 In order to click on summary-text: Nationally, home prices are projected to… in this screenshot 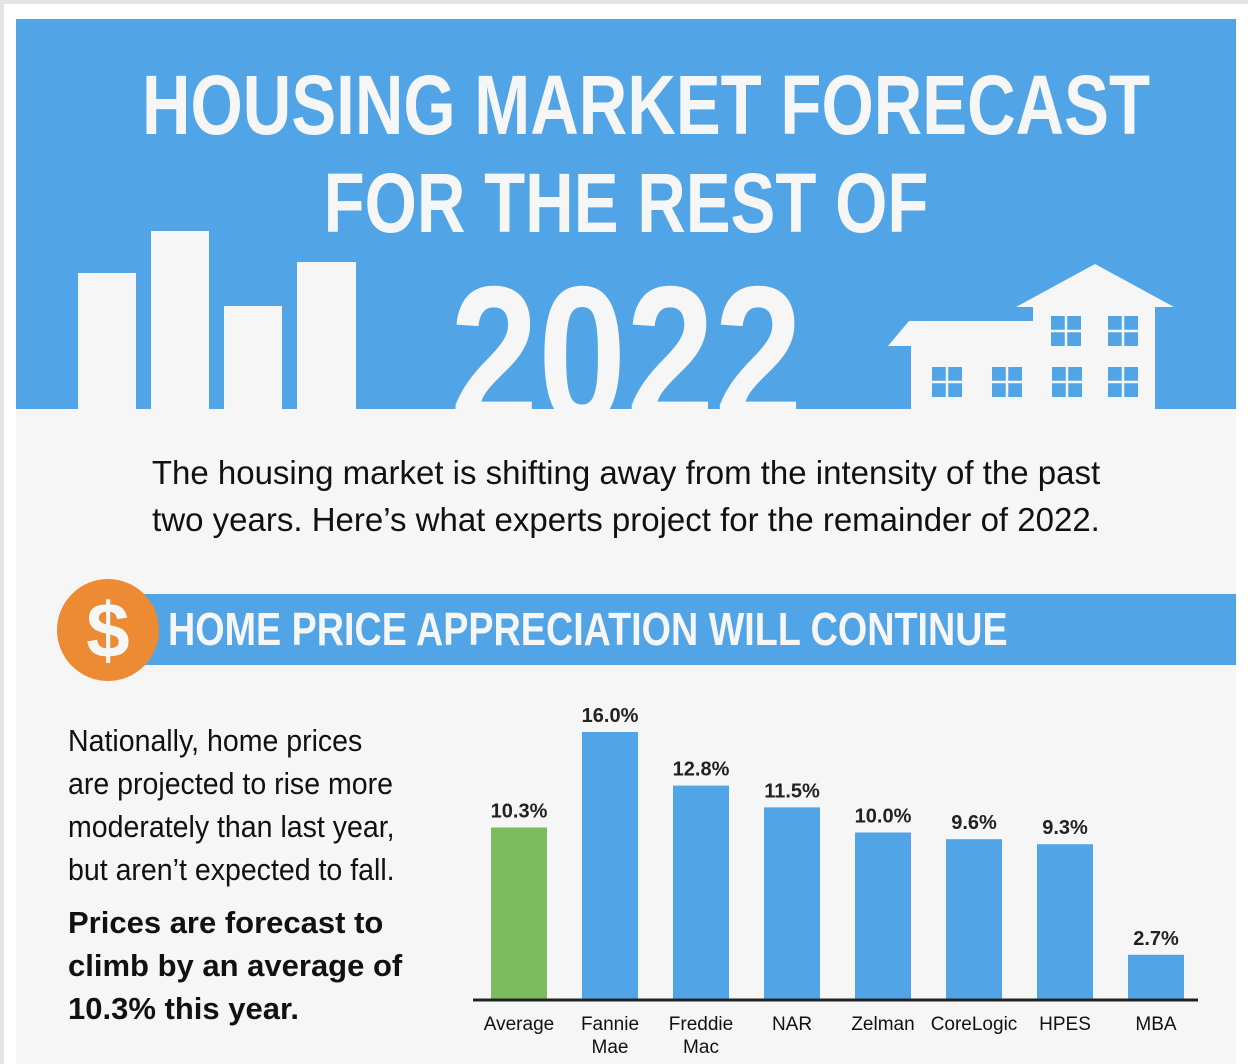, I will do `click(268, 874)`.